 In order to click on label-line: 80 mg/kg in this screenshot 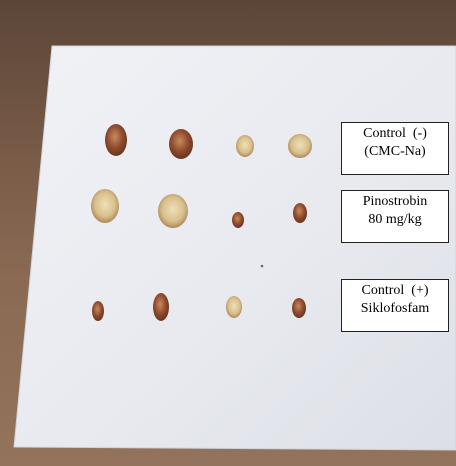, I will do `click(395, 219)`.